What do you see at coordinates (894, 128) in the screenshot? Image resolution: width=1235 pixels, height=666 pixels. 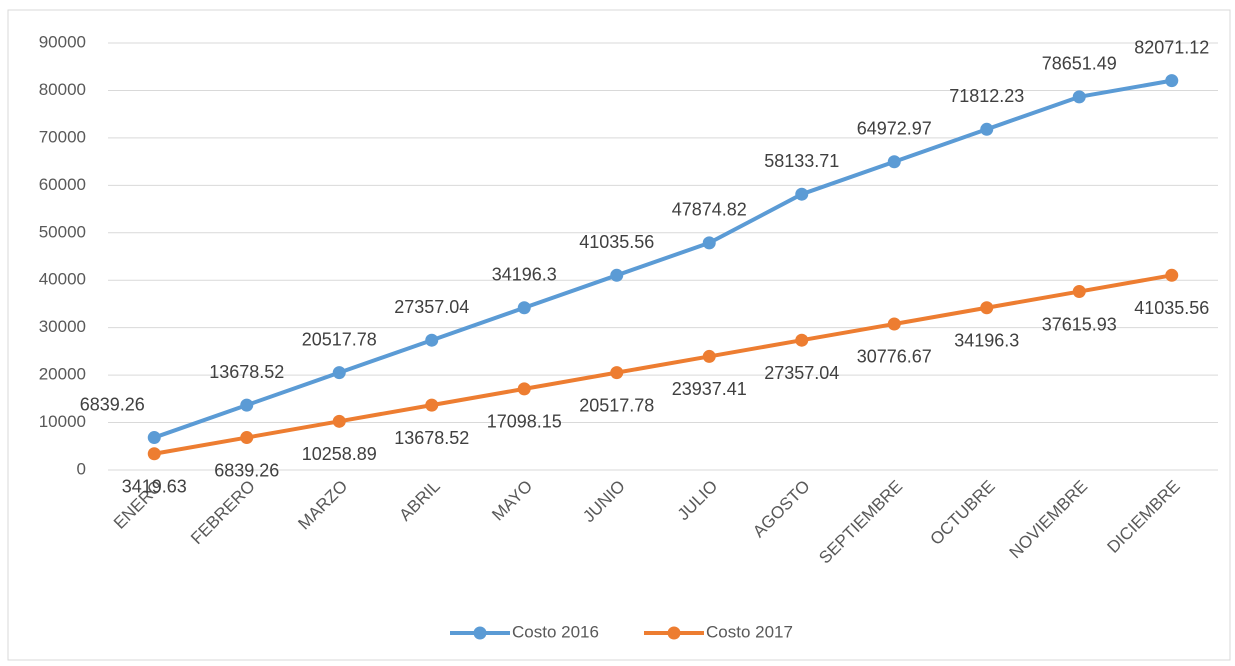 I see `data-label: 64972.97` at bounding box center [894, 128].